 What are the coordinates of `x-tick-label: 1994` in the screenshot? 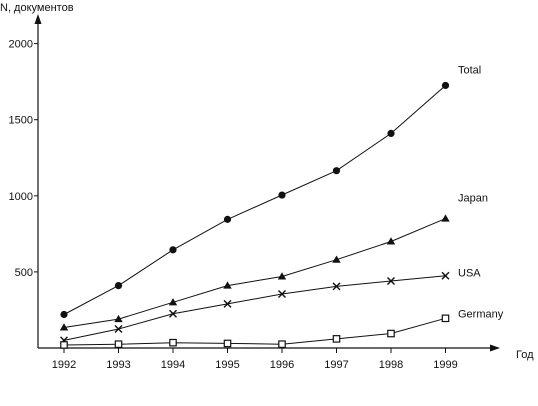 It's located at (173, 365).